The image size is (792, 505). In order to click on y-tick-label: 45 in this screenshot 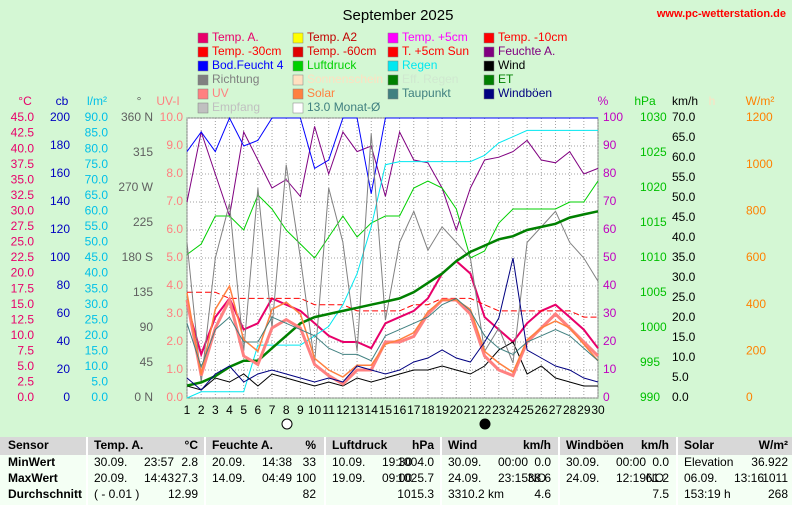, I will do `click(147, 362)`.